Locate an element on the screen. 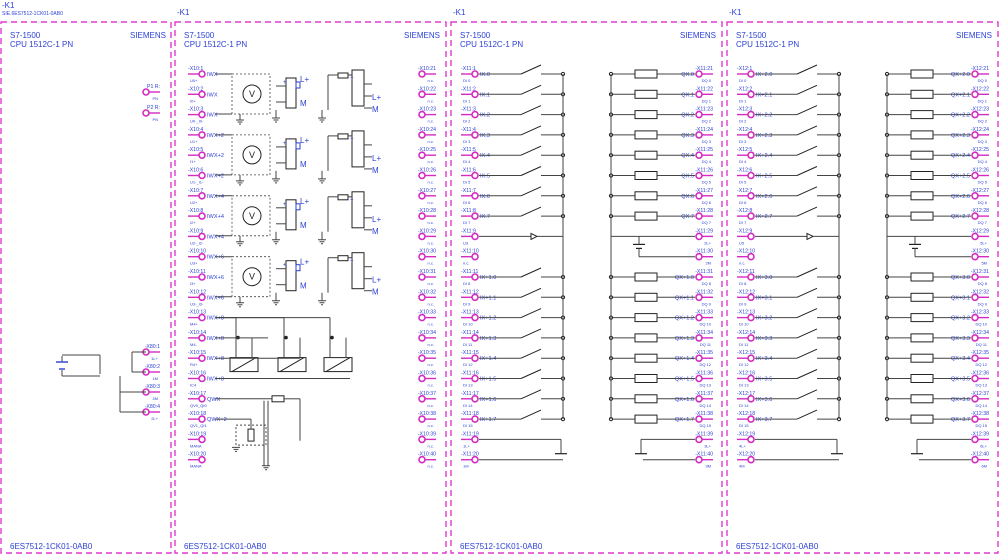 The height and width of the screenshot is (556, 1000). digital-input-terminal: -X12:2 IX+2.1 DI 1 is located at coordinates (754, 94).